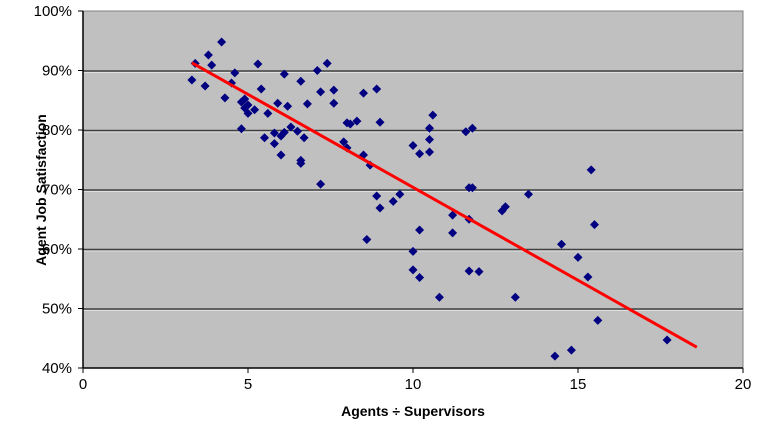 The width and height of the screenshot is (760, 430). I want to click on x-axis: 0 5 10 15 20, so click(415, 380).